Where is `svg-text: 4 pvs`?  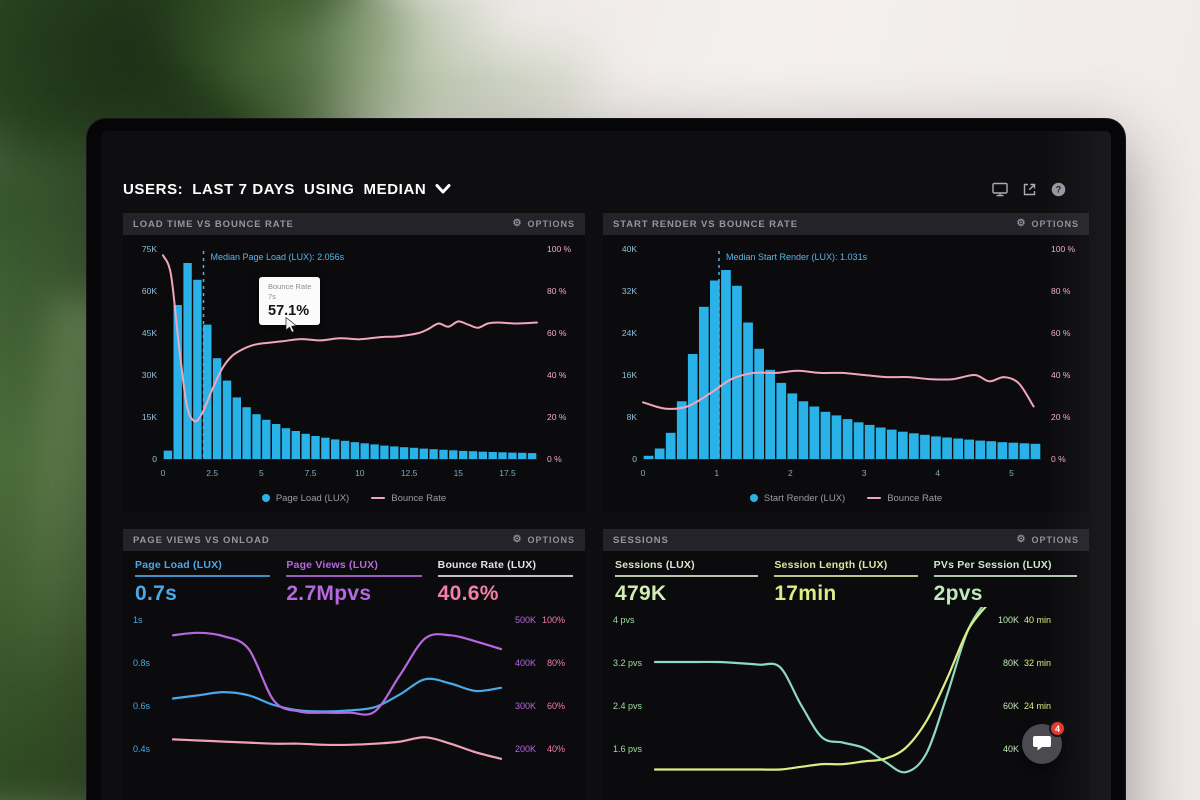
svg-text: 4 pvs is located at coordinates (624, 620).